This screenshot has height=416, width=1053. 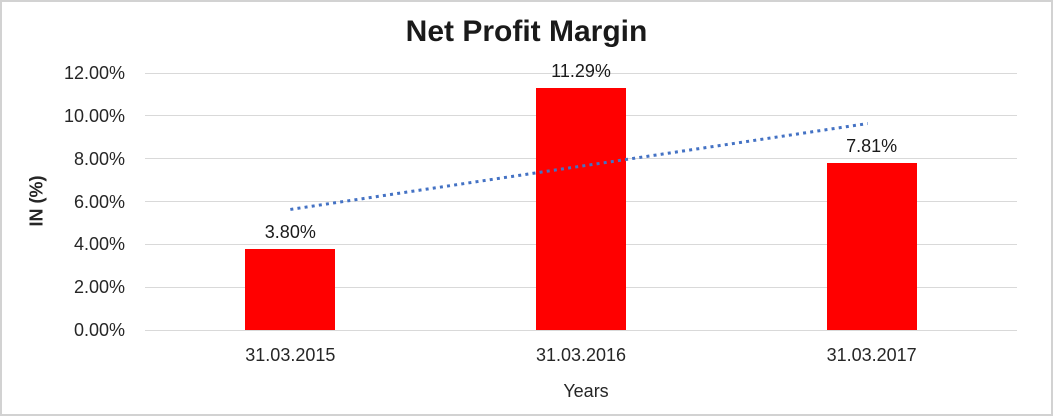 What do you see at coordinates (94, 73) in the screenshot?
I see `y-tick-label: 12.00%` at bounding box center [94, 73].